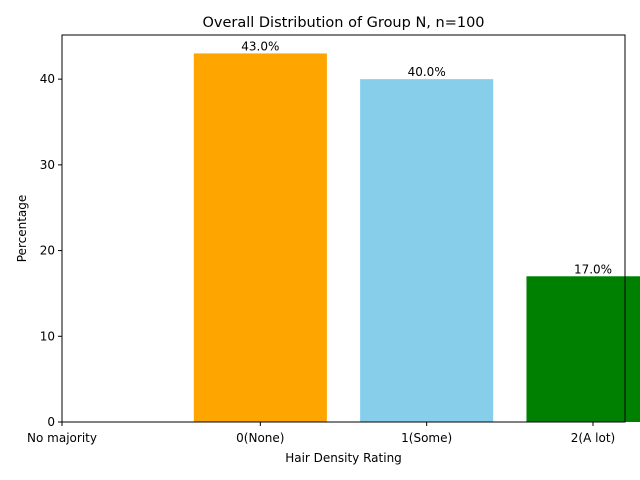 This screenshot has height=480, width=640. Describe the element at coordinates (593, 438) in the screenshot. I see `x-tick-label-3: 2(A lot)` at that location.